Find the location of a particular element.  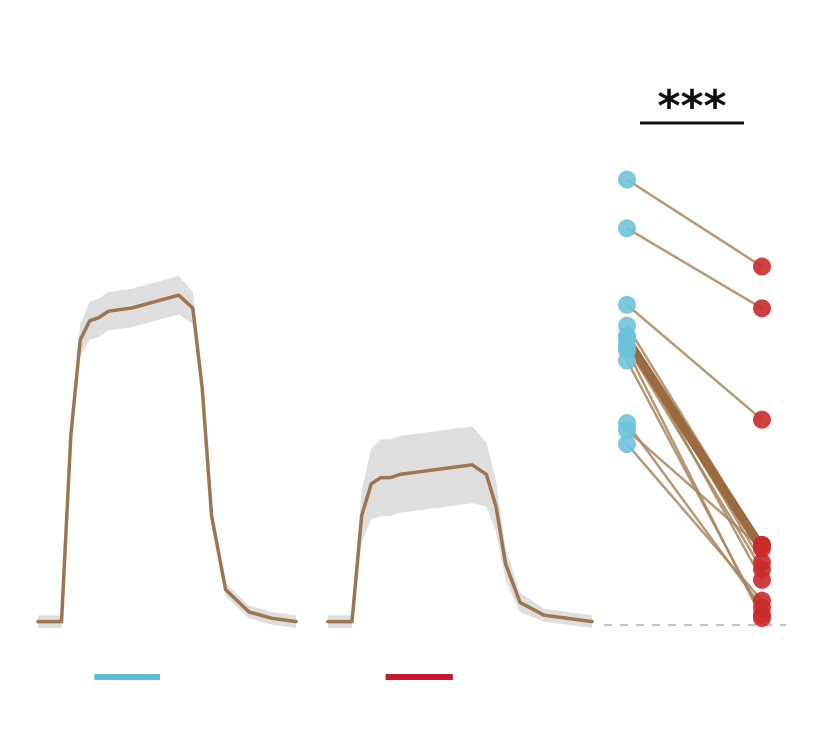

trace-panel-right is located at coordinates (460, 553).